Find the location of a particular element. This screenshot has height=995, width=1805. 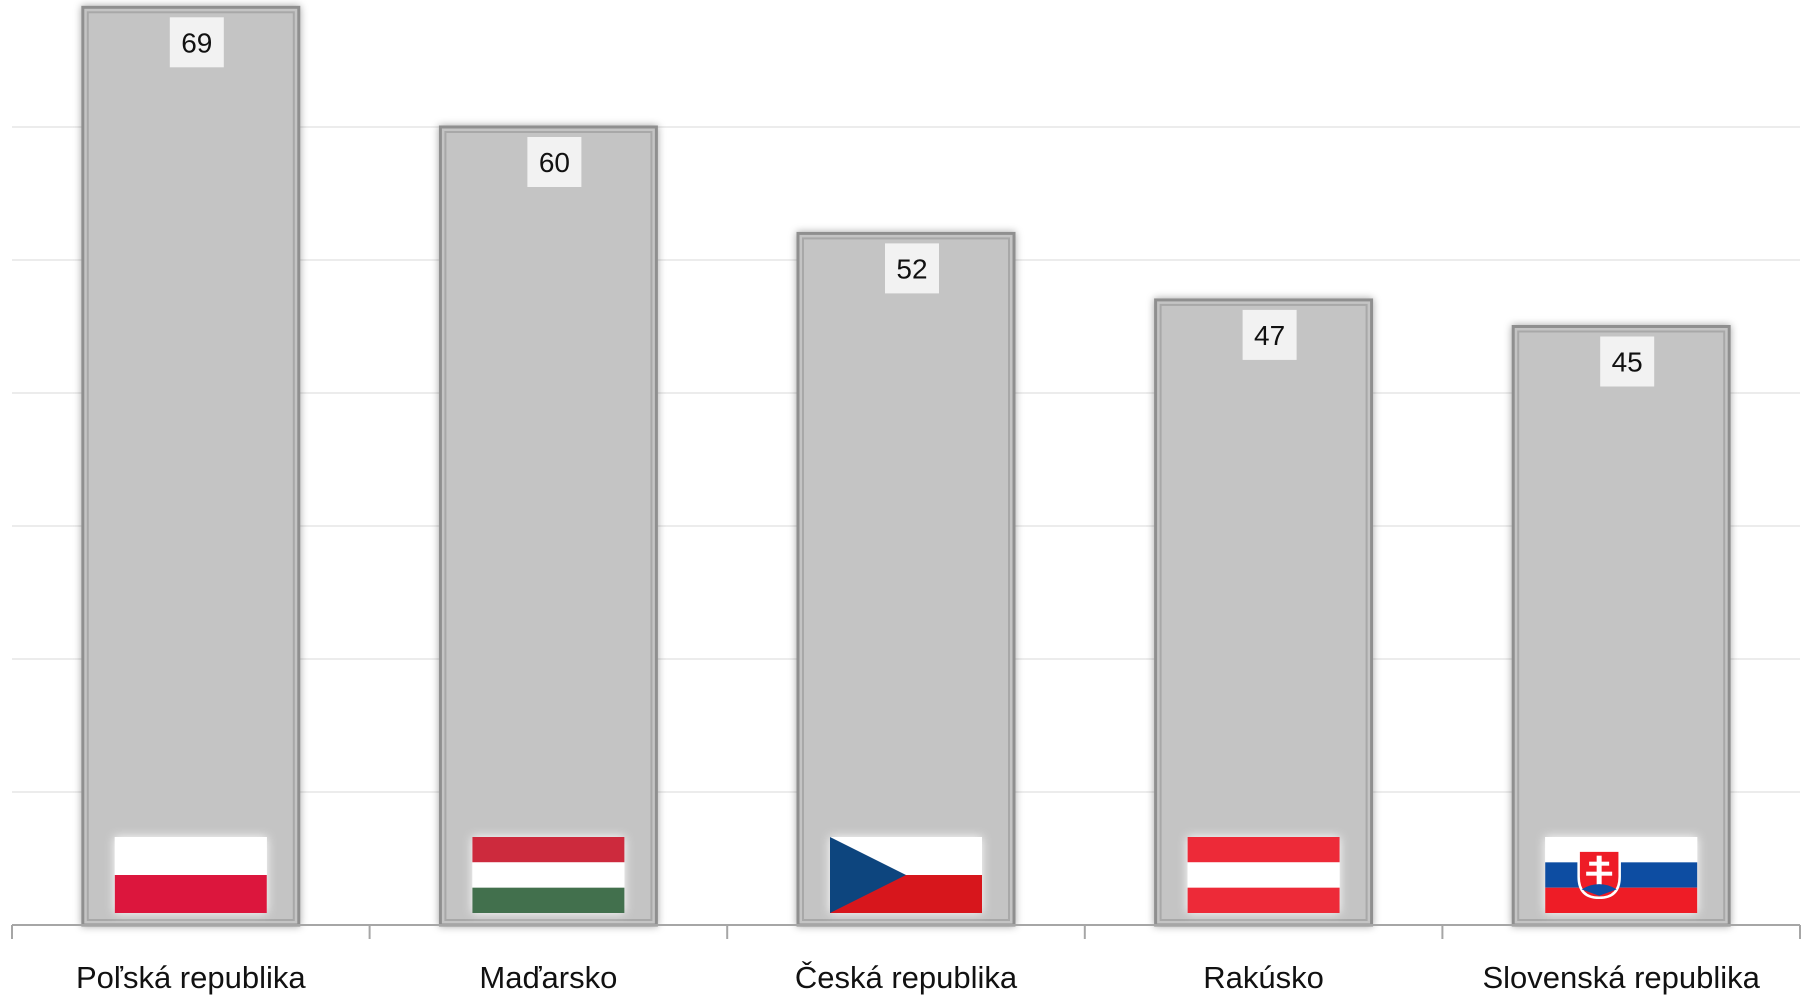

hungary-flag-icon is located at coordinates (548, 875).